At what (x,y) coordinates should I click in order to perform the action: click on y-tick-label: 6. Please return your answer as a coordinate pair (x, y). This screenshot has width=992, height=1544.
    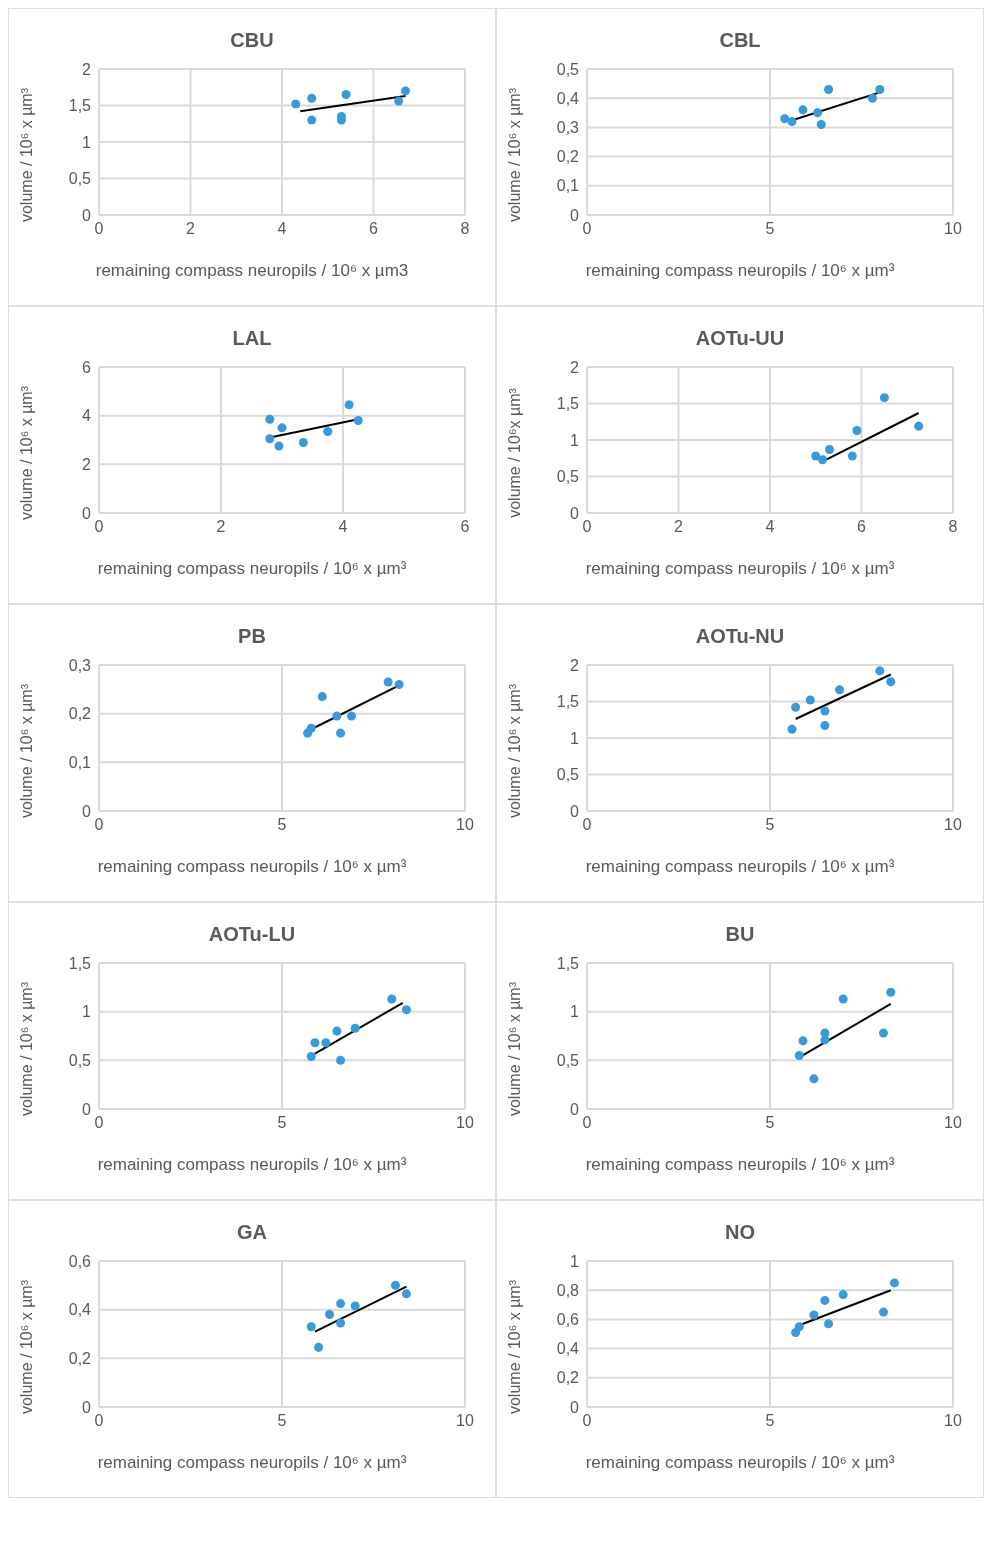
    Looking at the image, I should click on (87, 367).